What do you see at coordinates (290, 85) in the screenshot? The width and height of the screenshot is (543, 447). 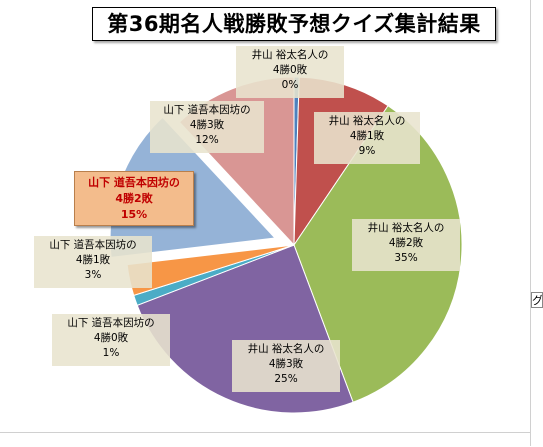 I see `slice-percent: 0%` at bounding box center [290, 85].